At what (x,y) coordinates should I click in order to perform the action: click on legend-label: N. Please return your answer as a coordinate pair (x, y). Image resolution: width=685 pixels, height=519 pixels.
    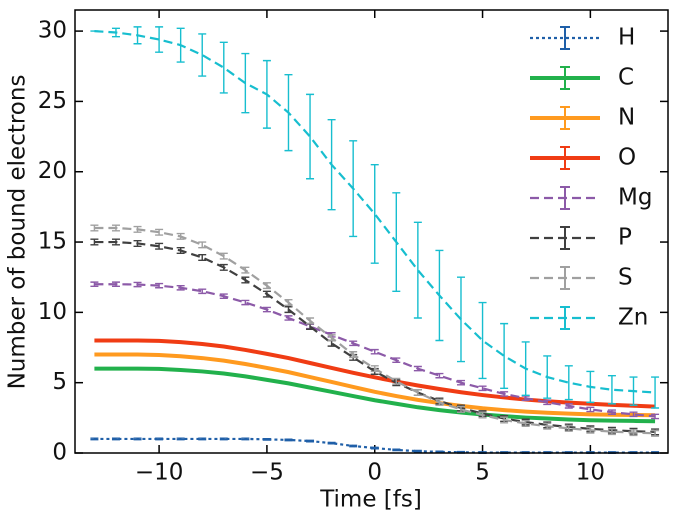
    Looking at the image, I should click on (626, 118).